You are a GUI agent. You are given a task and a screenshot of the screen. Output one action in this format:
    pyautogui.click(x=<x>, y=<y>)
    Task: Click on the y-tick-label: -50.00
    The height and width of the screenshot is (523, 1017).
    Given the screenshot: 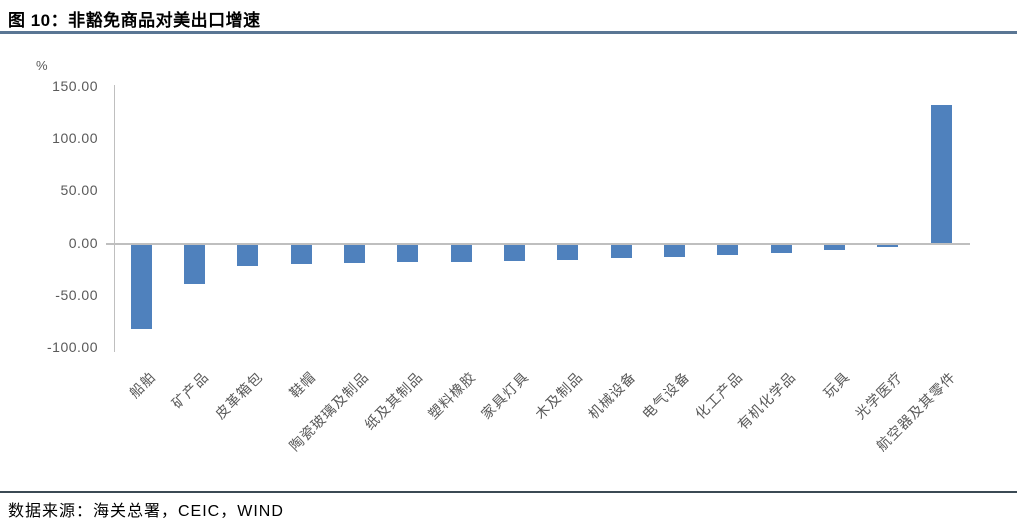 What is the action you would take?
    pyautogui.click(x=76, y=294)
    